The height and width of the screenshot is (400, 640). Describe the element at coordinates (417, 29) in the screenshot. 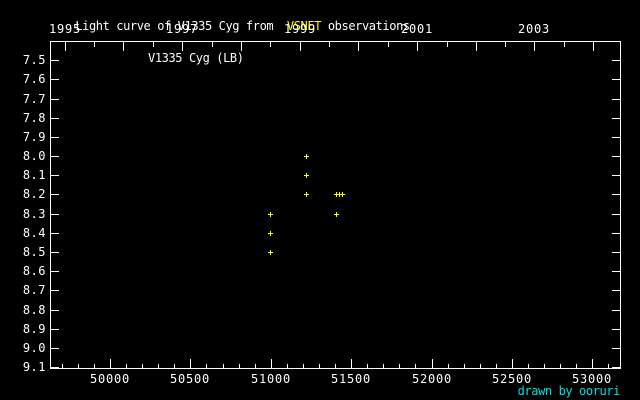

I see `top-axis-year-label: 2001` at that location.